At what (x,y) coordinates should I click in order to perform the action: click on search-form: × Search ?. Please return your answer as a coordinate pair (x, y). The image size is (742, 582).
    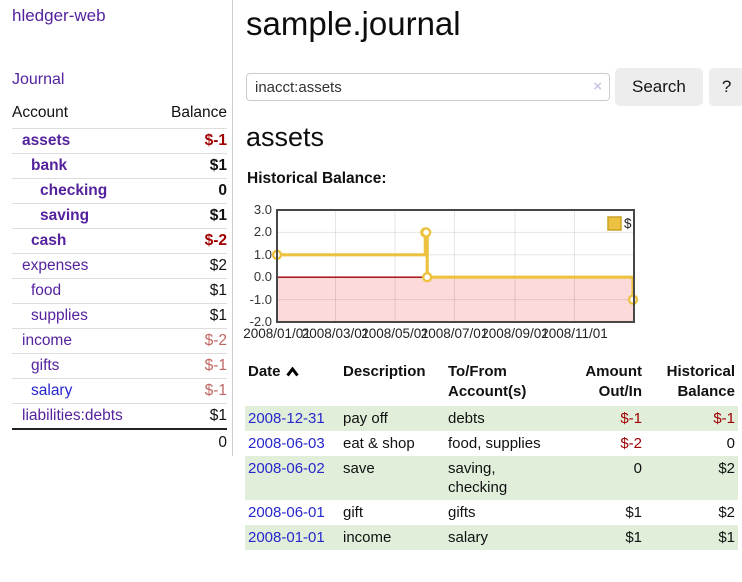
    Looking at the image, I should click on (494, 87).